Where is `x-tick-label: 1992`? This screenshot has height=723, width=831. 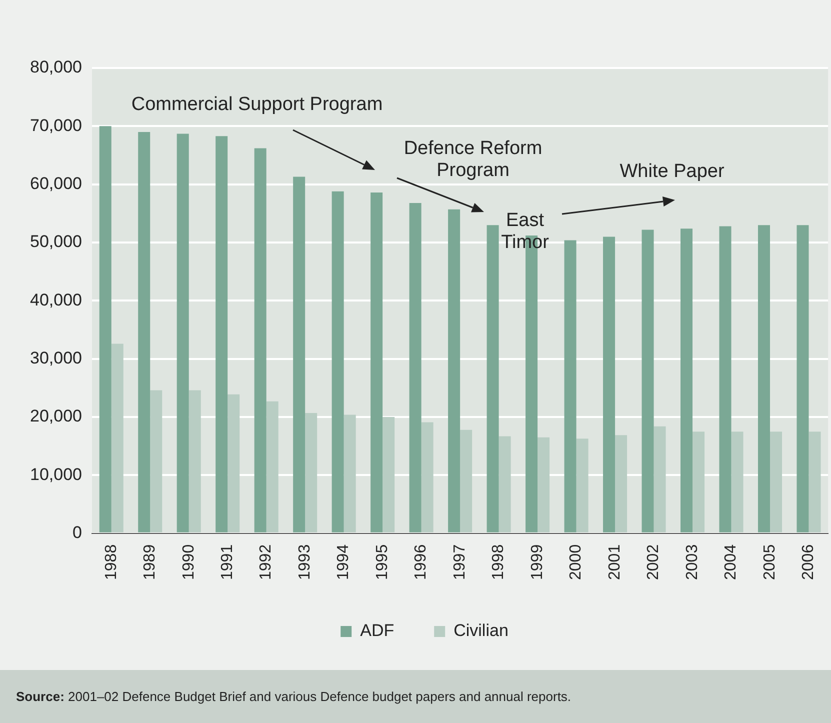 x-tick-label: 1992 is located at coordinates (266, 562).